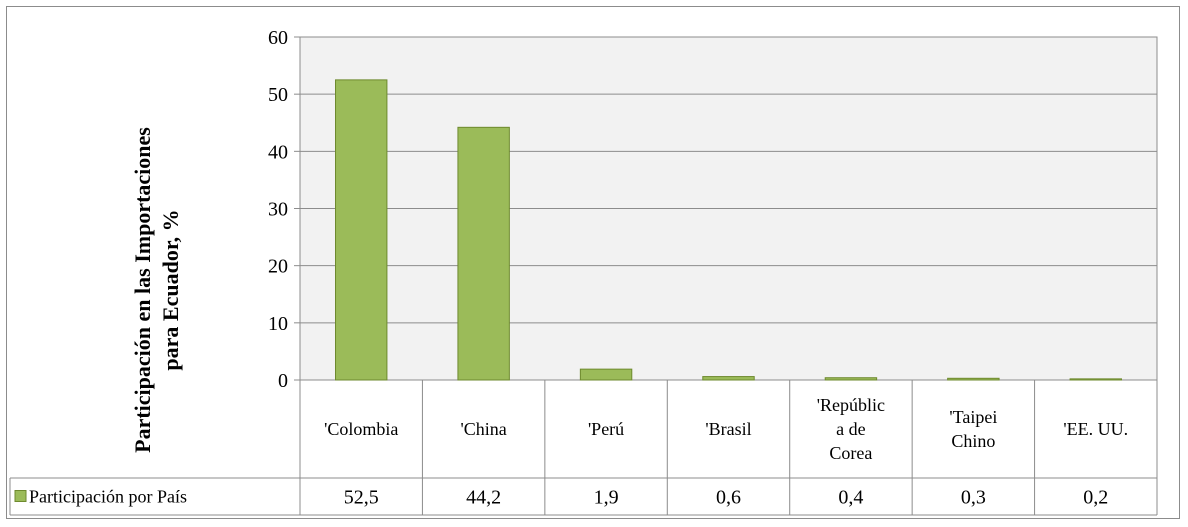 The width and height of the screenshot is (1188, 527). Describe the element at coordinates (283, 381) in the screenshot. I see `y-tick-label: 0` at that location.